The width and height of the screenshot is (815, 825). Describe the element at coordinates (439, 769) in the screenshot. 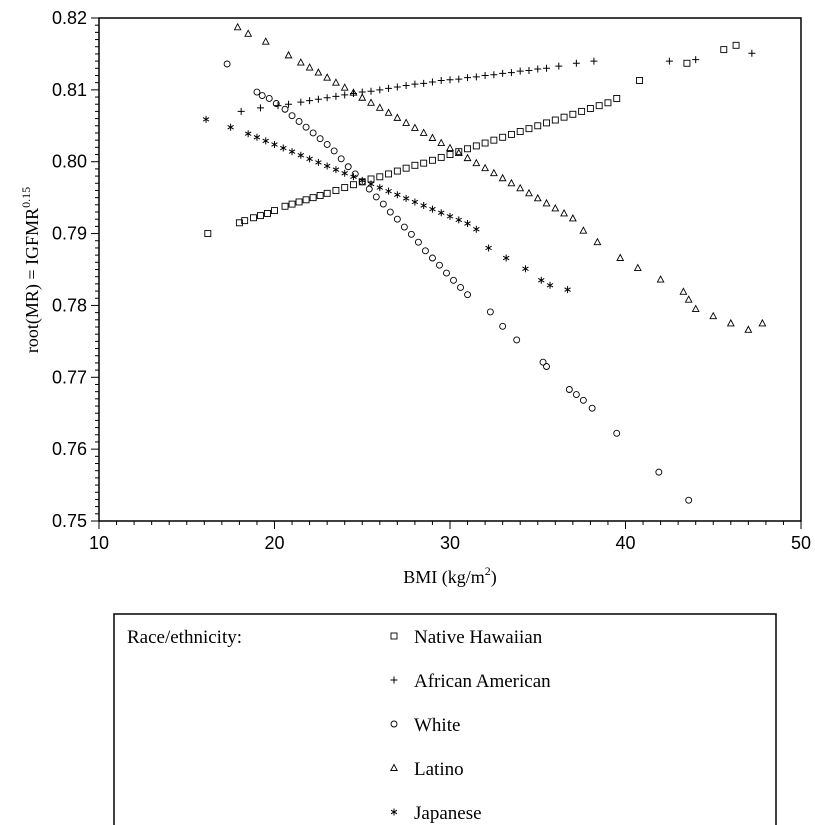

I see `legend-label: Latino` at that location.